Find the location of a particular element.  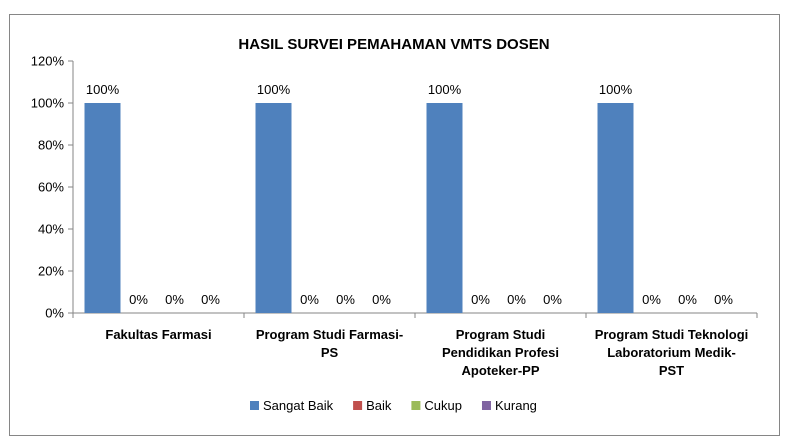

y-tick-label: 120% is located at coordinates (48, 61).